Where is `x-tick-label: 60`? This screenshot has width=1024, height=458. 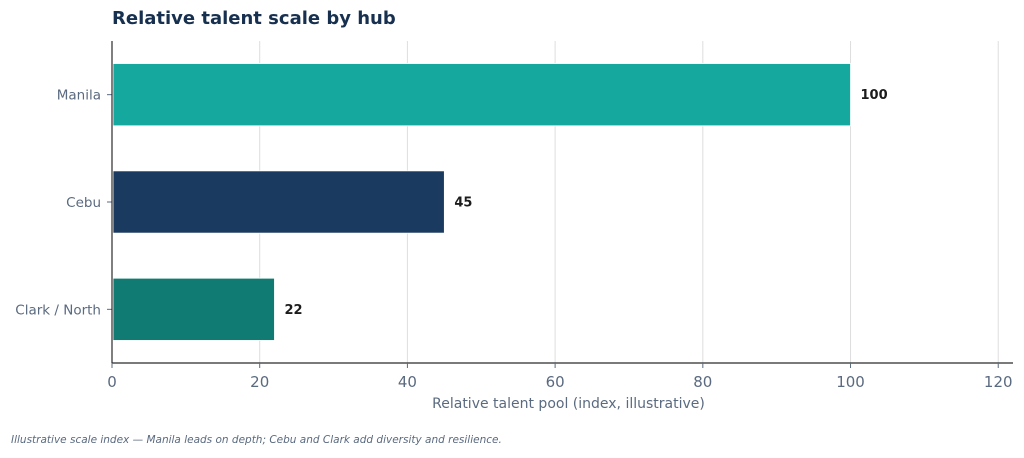 x-tick-label: 60 is located at coordinates (555, 382).